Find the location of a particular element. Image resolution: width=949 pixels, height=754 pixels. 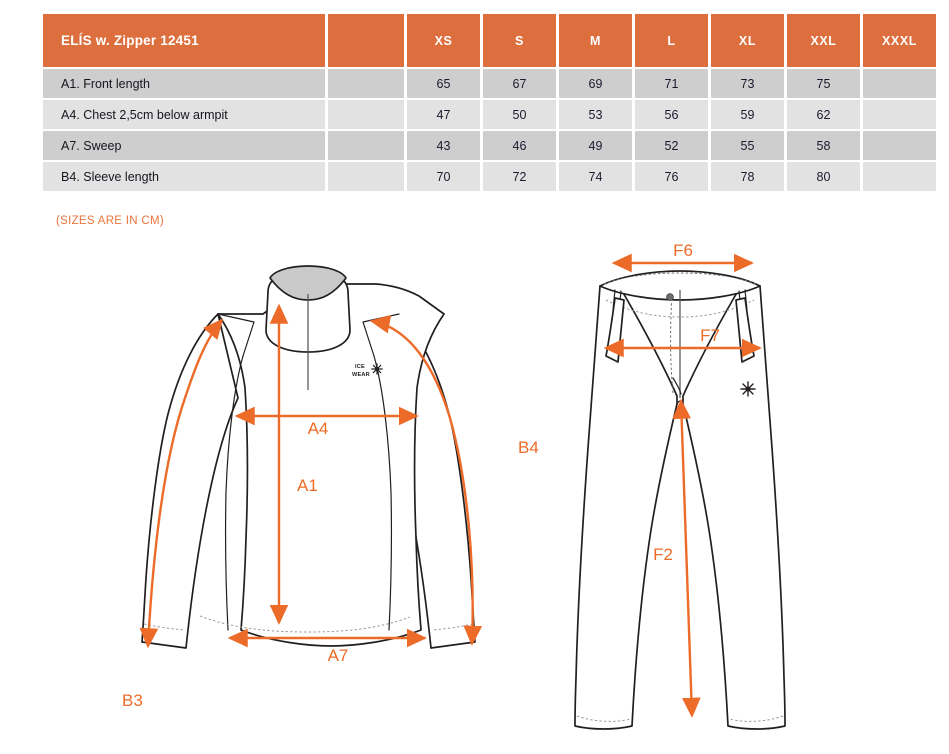

units-note: (SIZES ARE IN CM) is located at coordinates (110, 221).